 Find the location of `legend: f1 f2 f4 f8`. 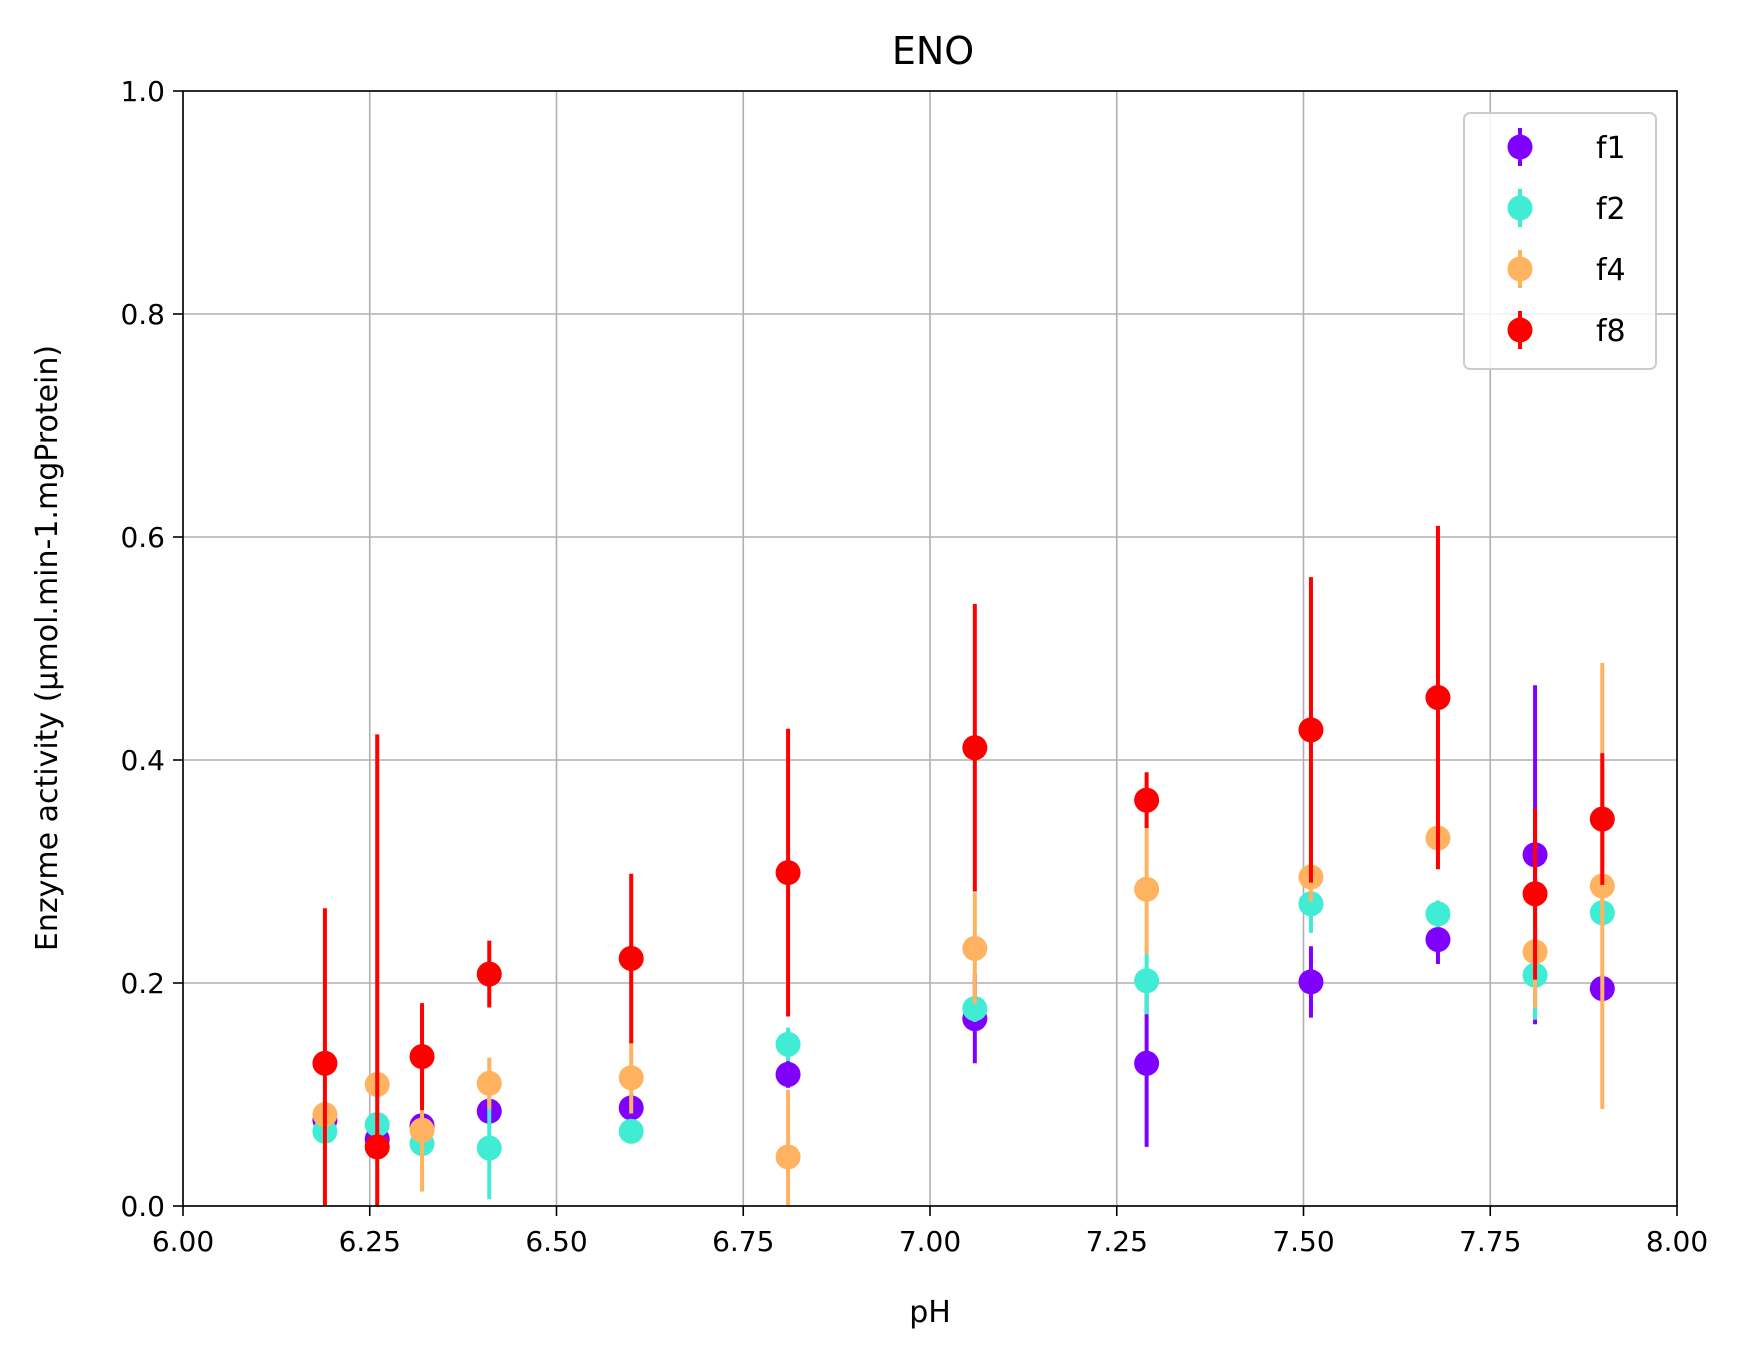

legend: f1 f2 f4 f8 is located at coordinates (1560, 241).